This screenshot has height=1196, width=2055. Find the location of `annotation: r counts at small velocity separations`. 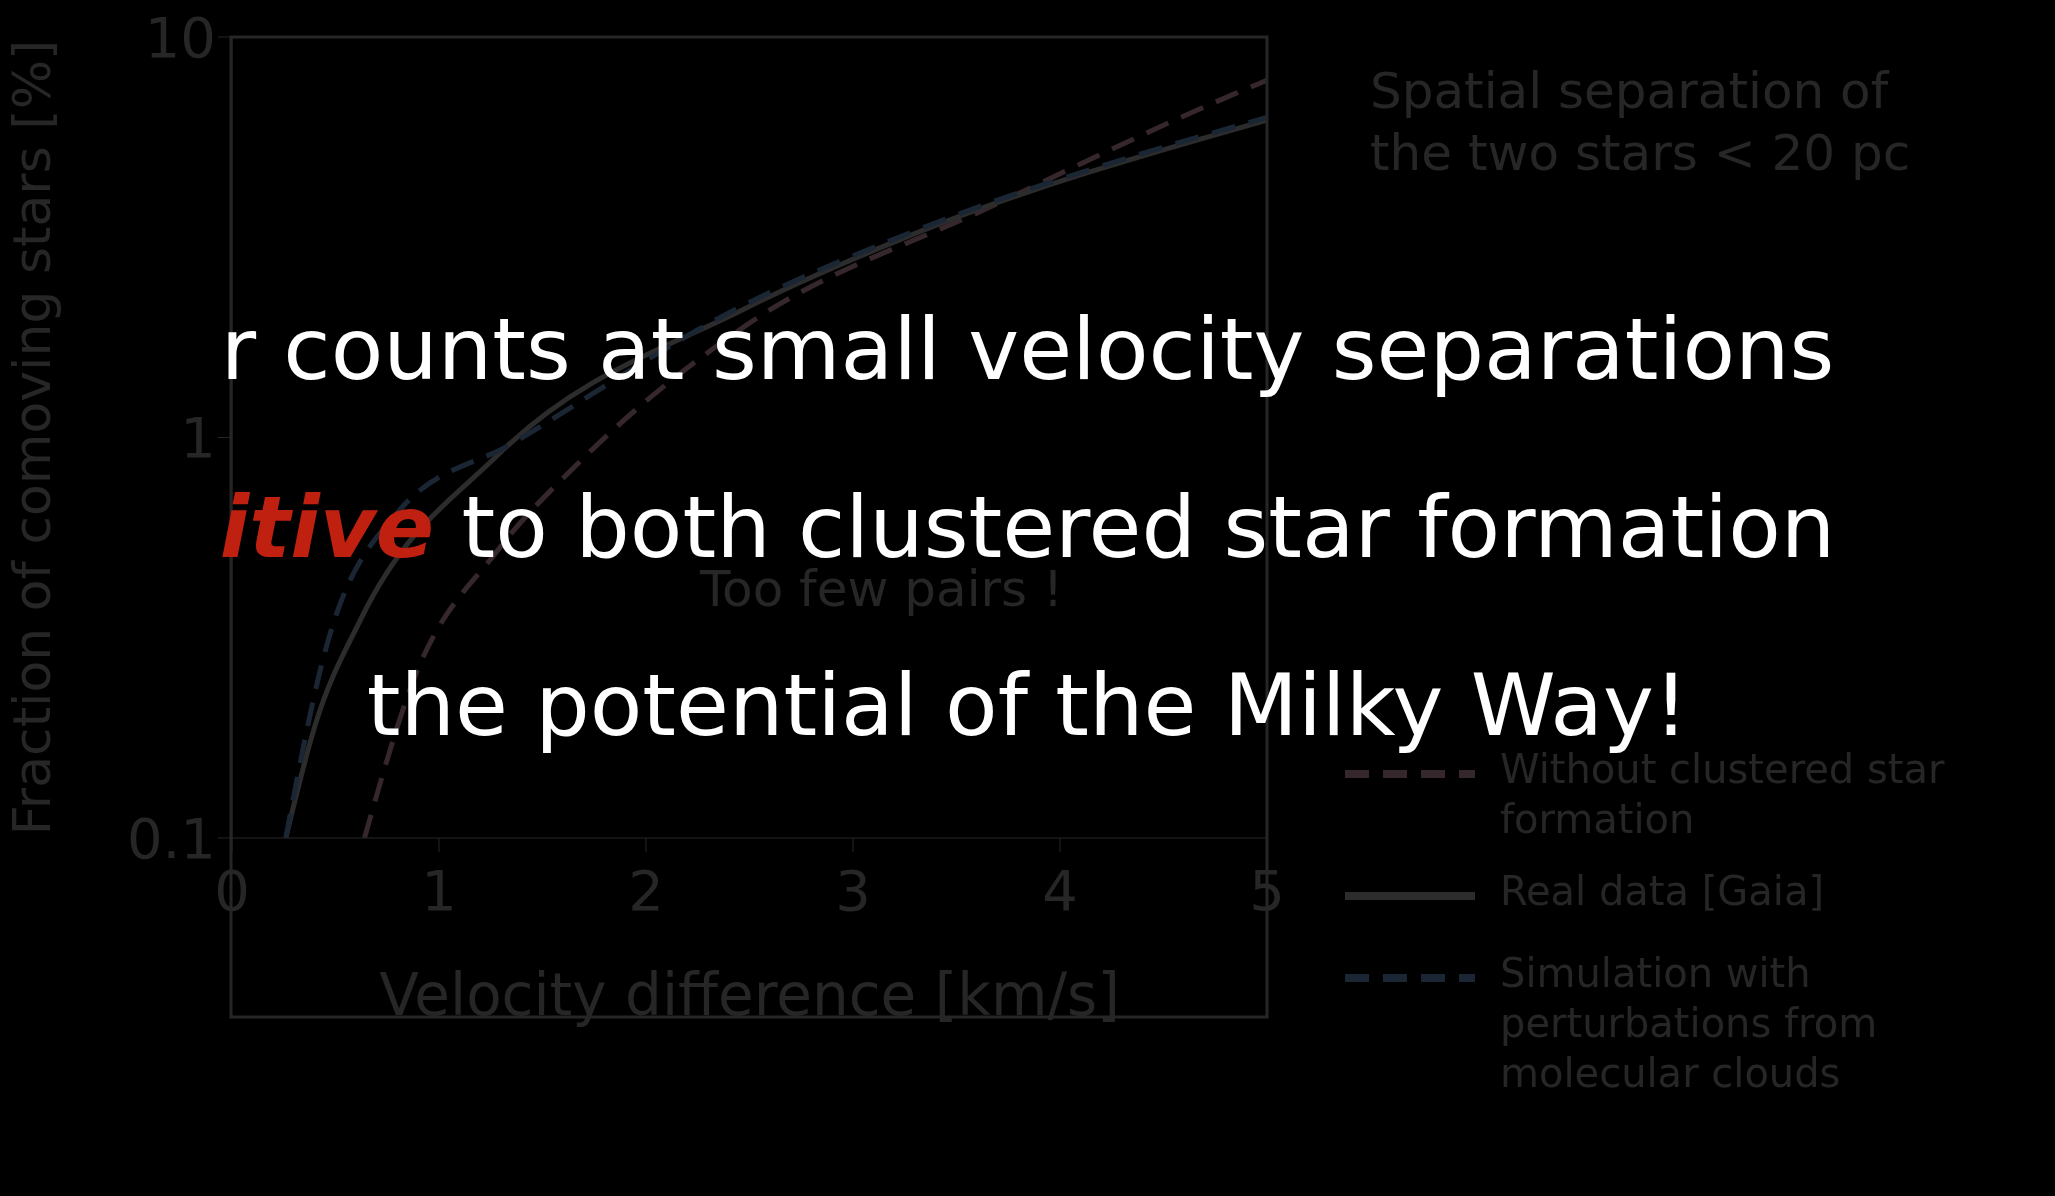

annotation: r counts at small velocity separations is located at coordinates (1027, 349).